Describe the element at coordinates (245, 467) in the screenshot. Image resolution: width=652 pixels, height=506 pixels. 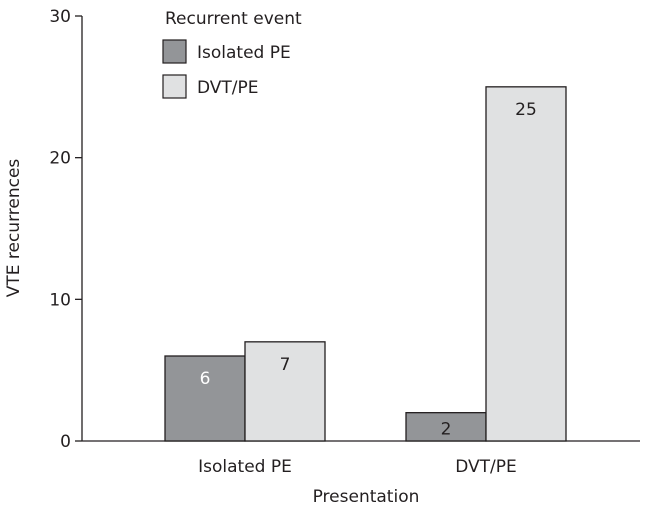
I see `x-tick-label: Isolated PE` at that location.